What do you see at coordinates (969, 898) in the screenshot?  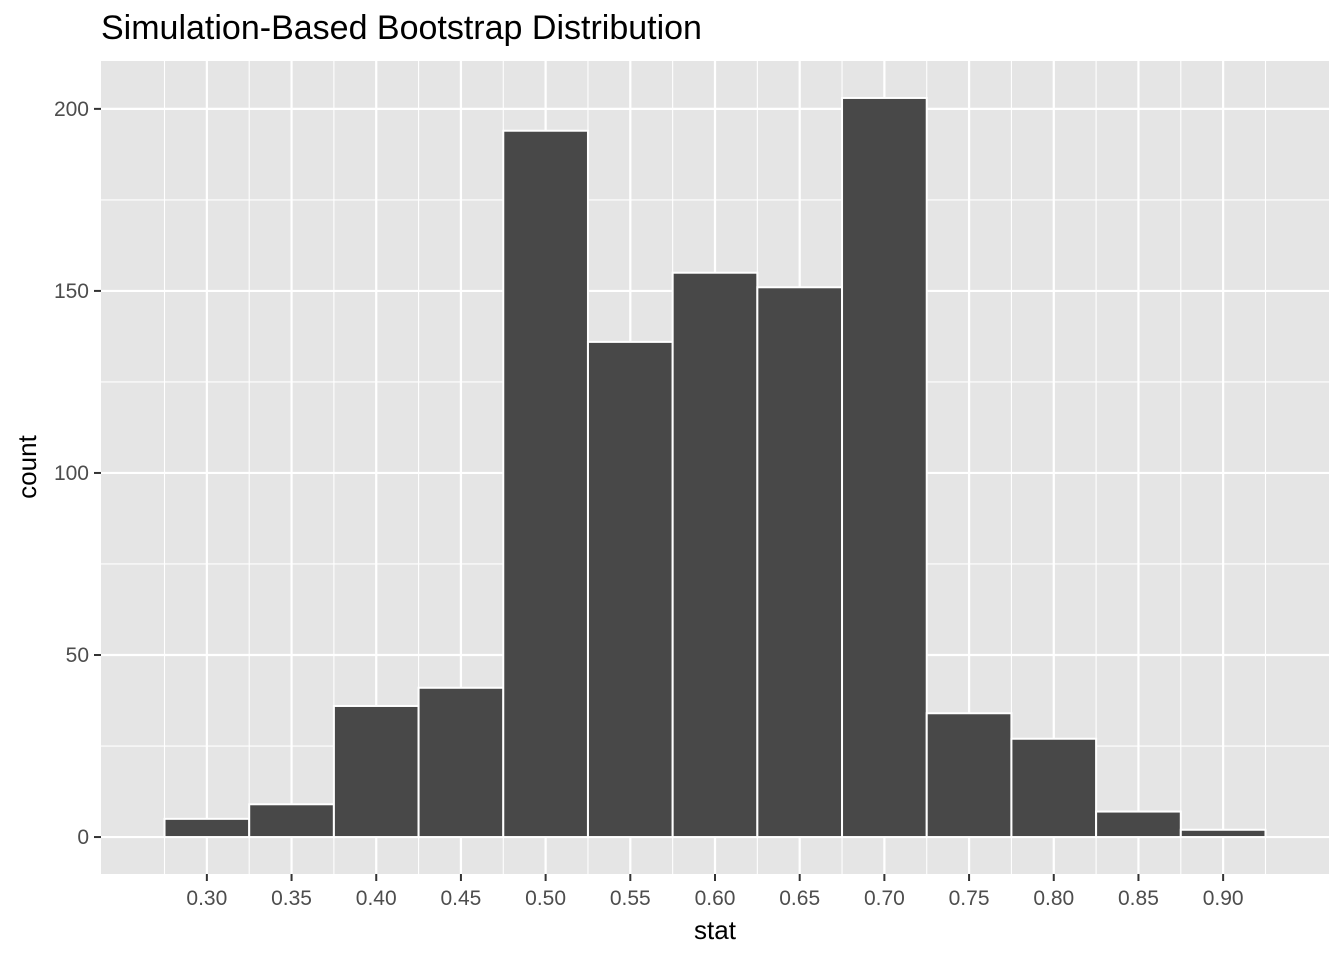 I see `x-tick-label: 0.75` at bounding box center [969, 898].